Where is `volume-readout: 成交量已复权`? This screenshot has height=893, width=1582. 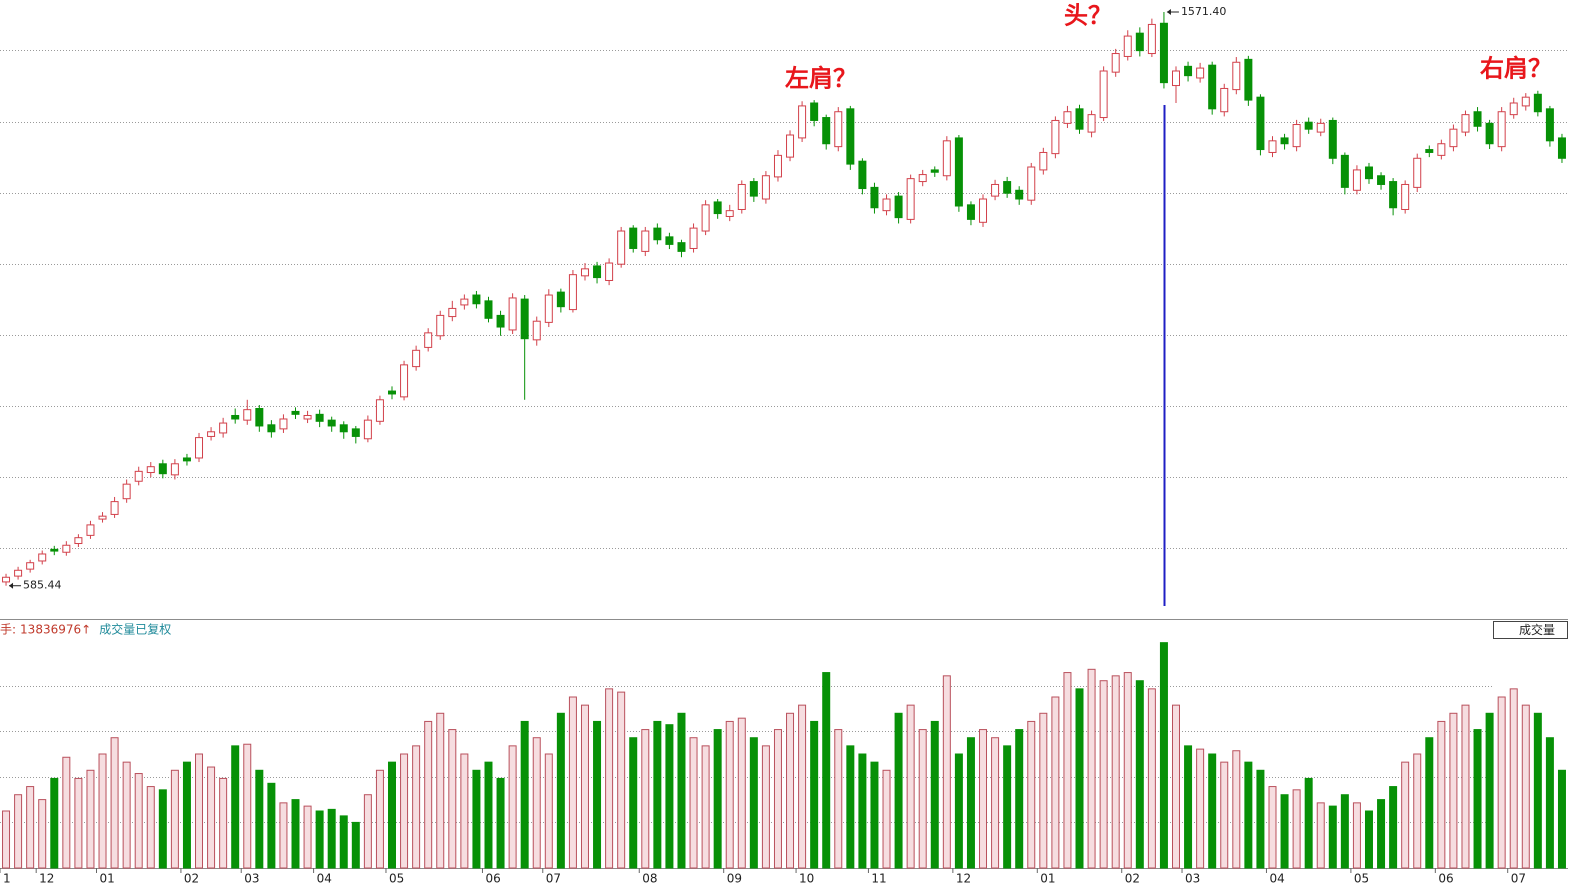
volume-readout: 成交量已复权 is located at coordinates (135, 629).